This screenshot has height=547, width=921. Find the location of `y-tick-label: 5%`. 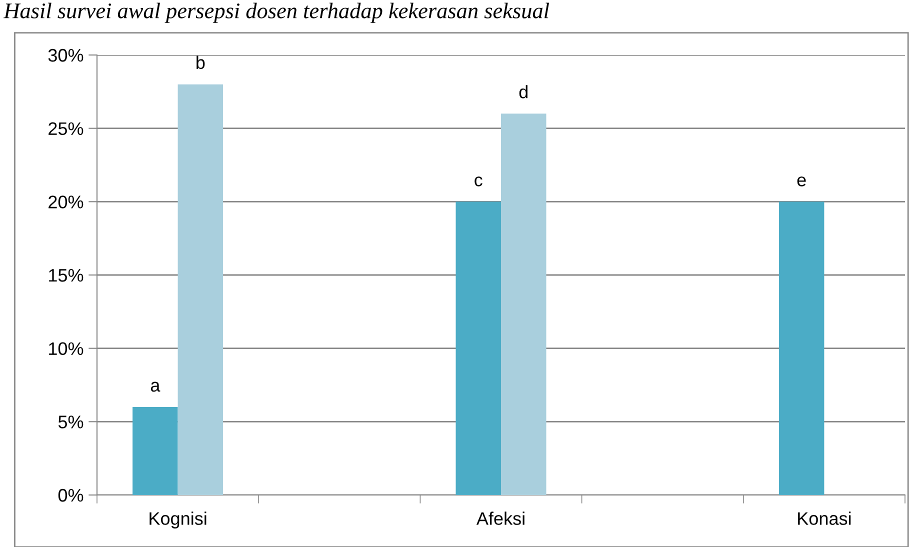

y-tick-label: 5% is located at coordinates (71, 422).